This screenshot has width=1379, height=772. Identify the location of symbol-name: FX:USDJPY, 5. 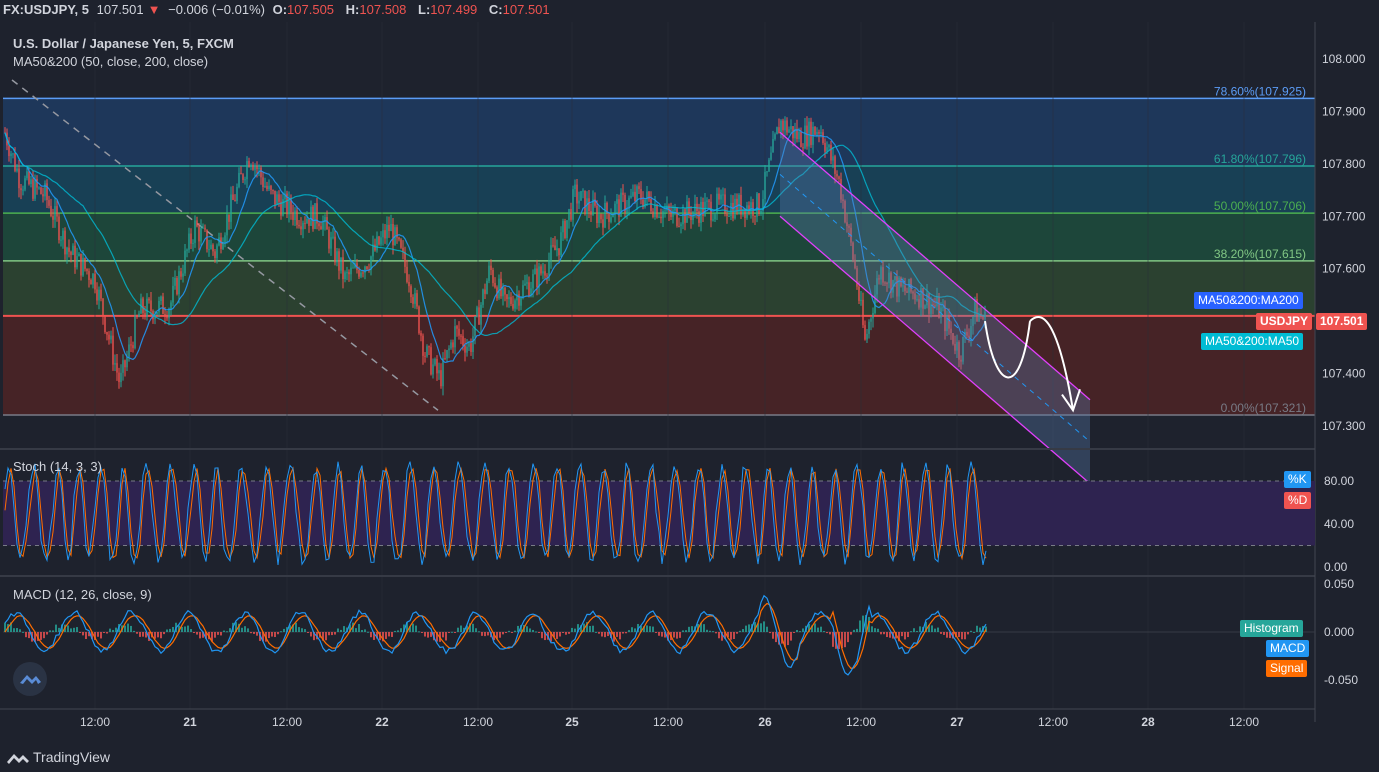
(46, 9).